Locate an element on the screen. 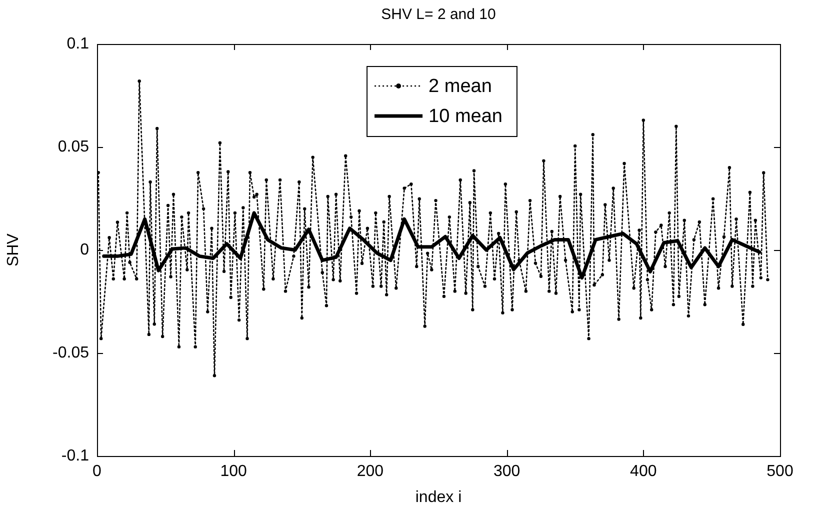 The height and width of the screenshot is (511, 822). y-tick-label: -0.1 is located at coordinates (75, 455).